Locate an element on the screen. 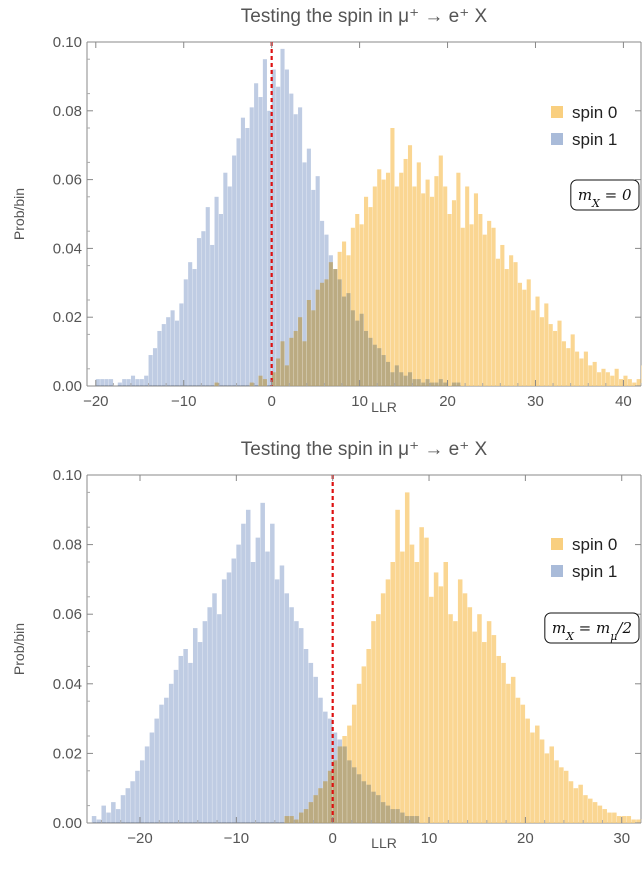  y-tick-label: 0.08 is located at coordinates (67, 545).